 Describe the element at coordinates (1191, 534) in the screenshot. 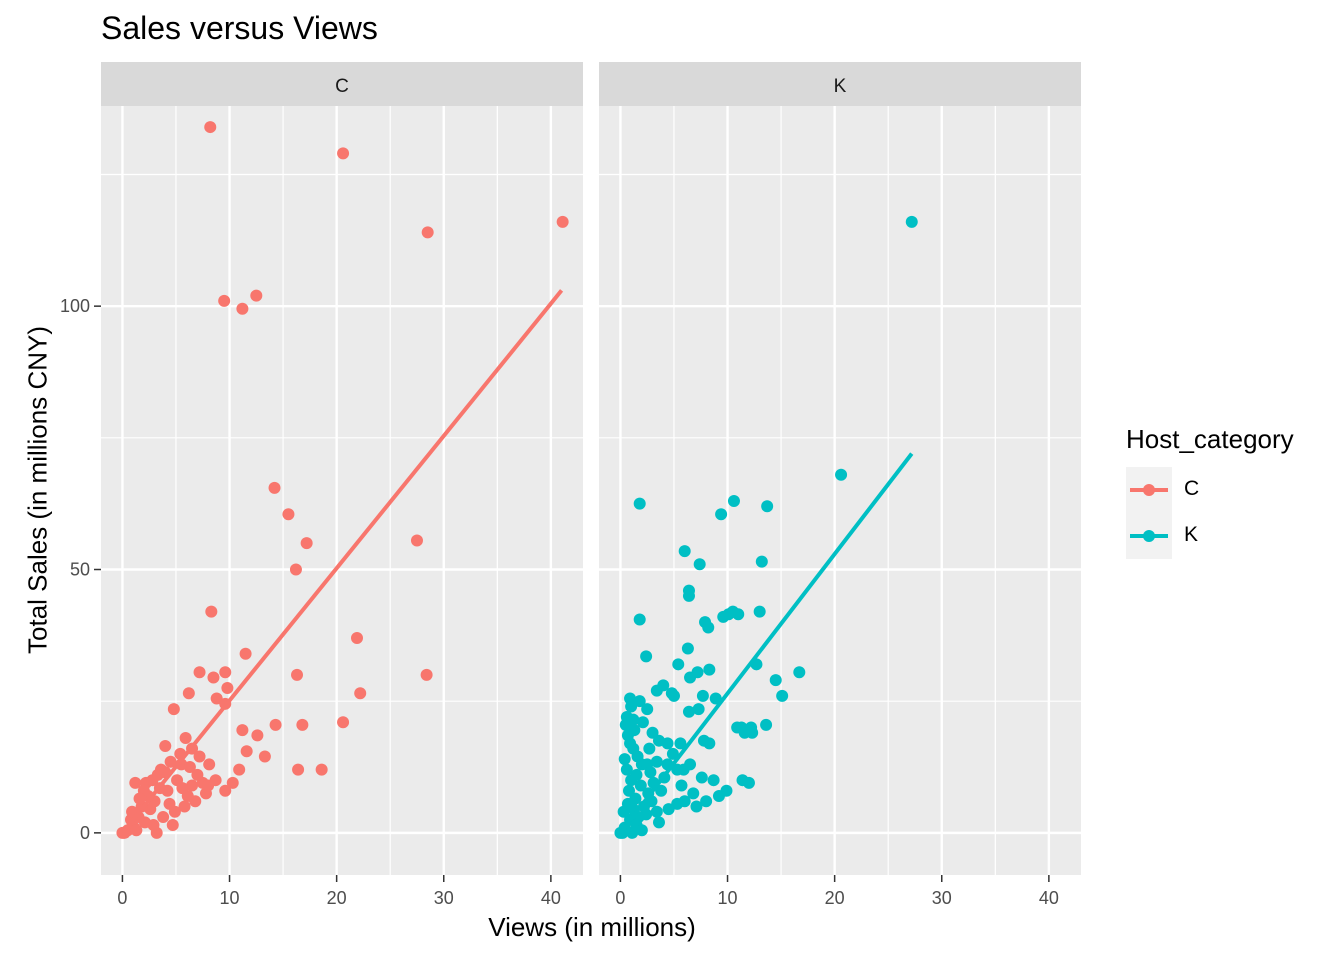

I see `legend-label-k: K` at that location.